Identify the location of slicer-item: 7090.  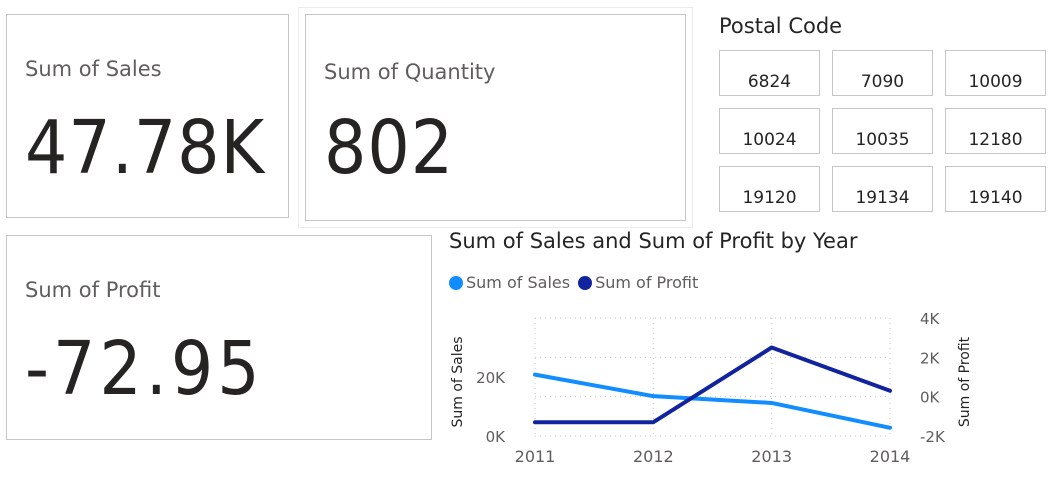
(882, 73).